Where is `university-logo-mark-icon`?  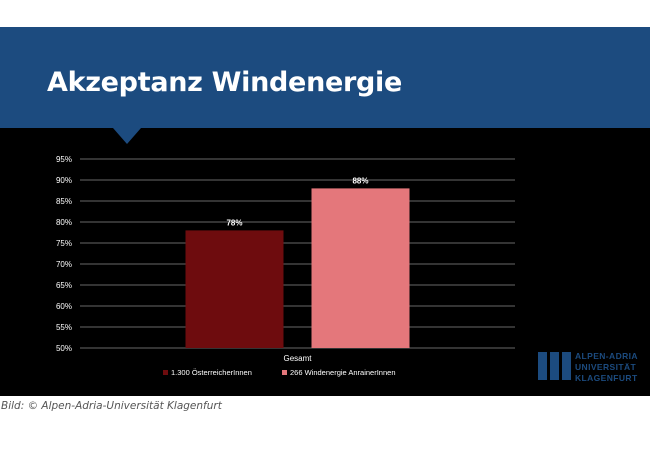
university-logo-mark-icon is located at coordinates (555, 366).